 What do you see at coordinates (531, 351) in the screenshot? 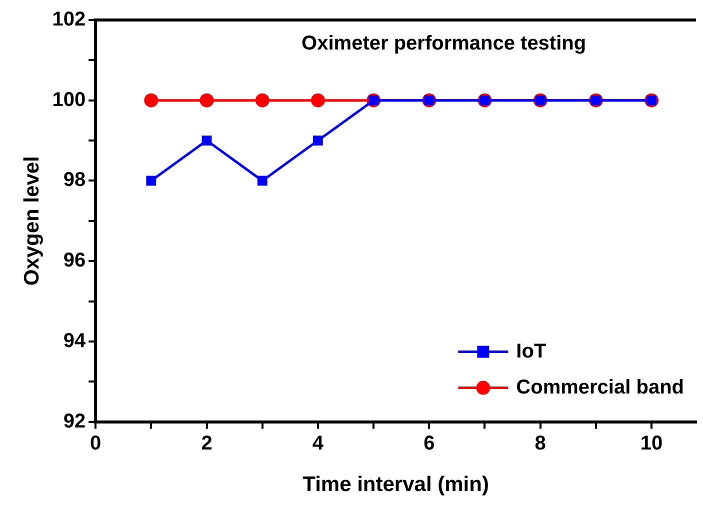
I see `legend-label: IoT` at bounding box center [531, 351].